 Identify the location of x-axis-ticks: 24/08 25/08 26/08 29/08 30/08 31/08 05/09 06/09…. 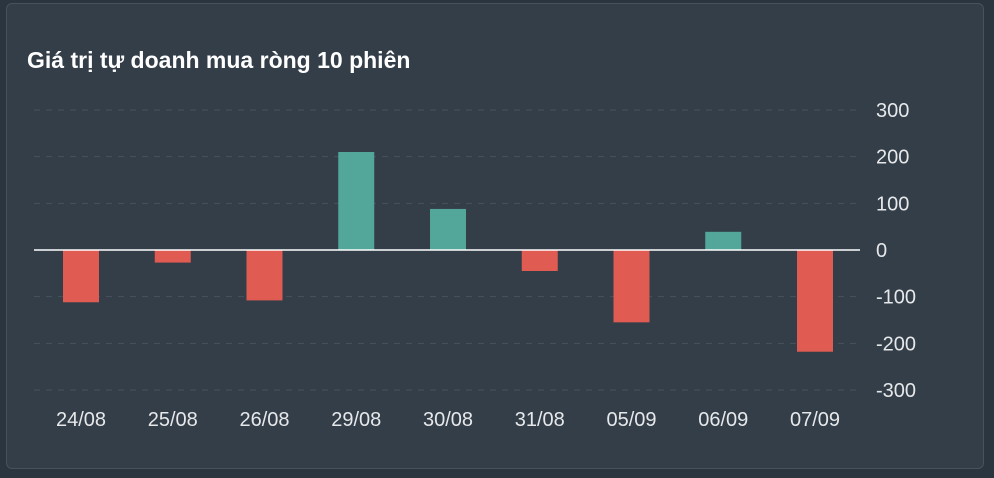
(448, 420).